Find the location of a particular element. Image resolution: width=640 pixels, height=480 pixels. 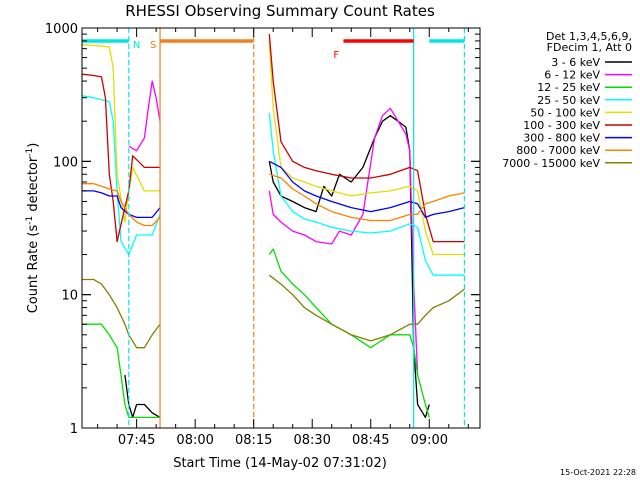

legend-label-5: 100 - 300 keV is located at coordinates (561, 125).